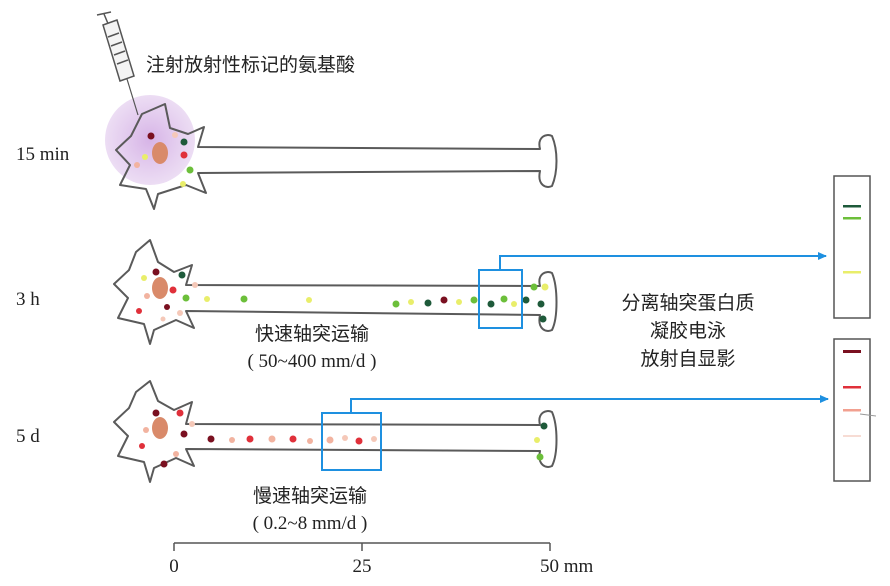  What do you see at coordinates (852, 247) in the screenshot?
I see `gel-strip-fast` at bounding box center [852, 247].